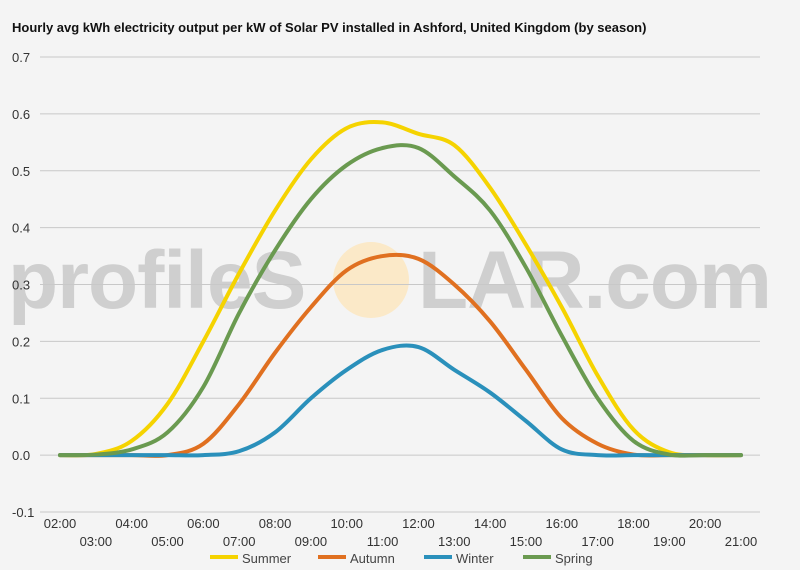 The height and width of the screenshot is (570, 800). What do you see at coordinates (537, 557) in the screenshot?
I see `legend-swatch-spring` at bounding box center [537, 557].